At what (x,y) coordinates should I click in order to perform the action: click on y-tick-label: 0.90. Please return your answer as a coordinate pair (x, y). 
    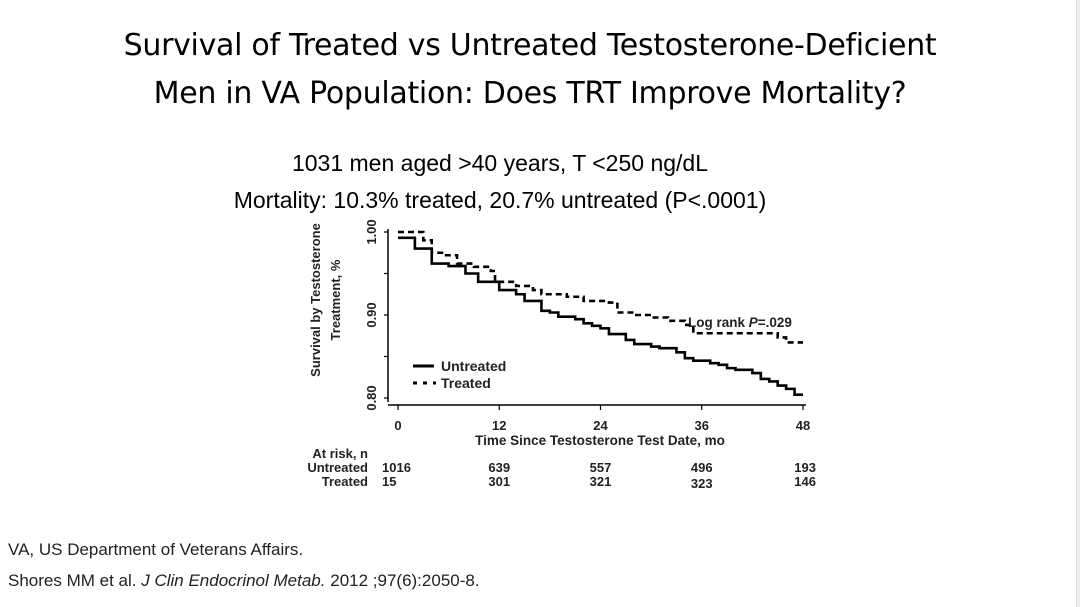
    Looking at the image, I should click on (371, 314).